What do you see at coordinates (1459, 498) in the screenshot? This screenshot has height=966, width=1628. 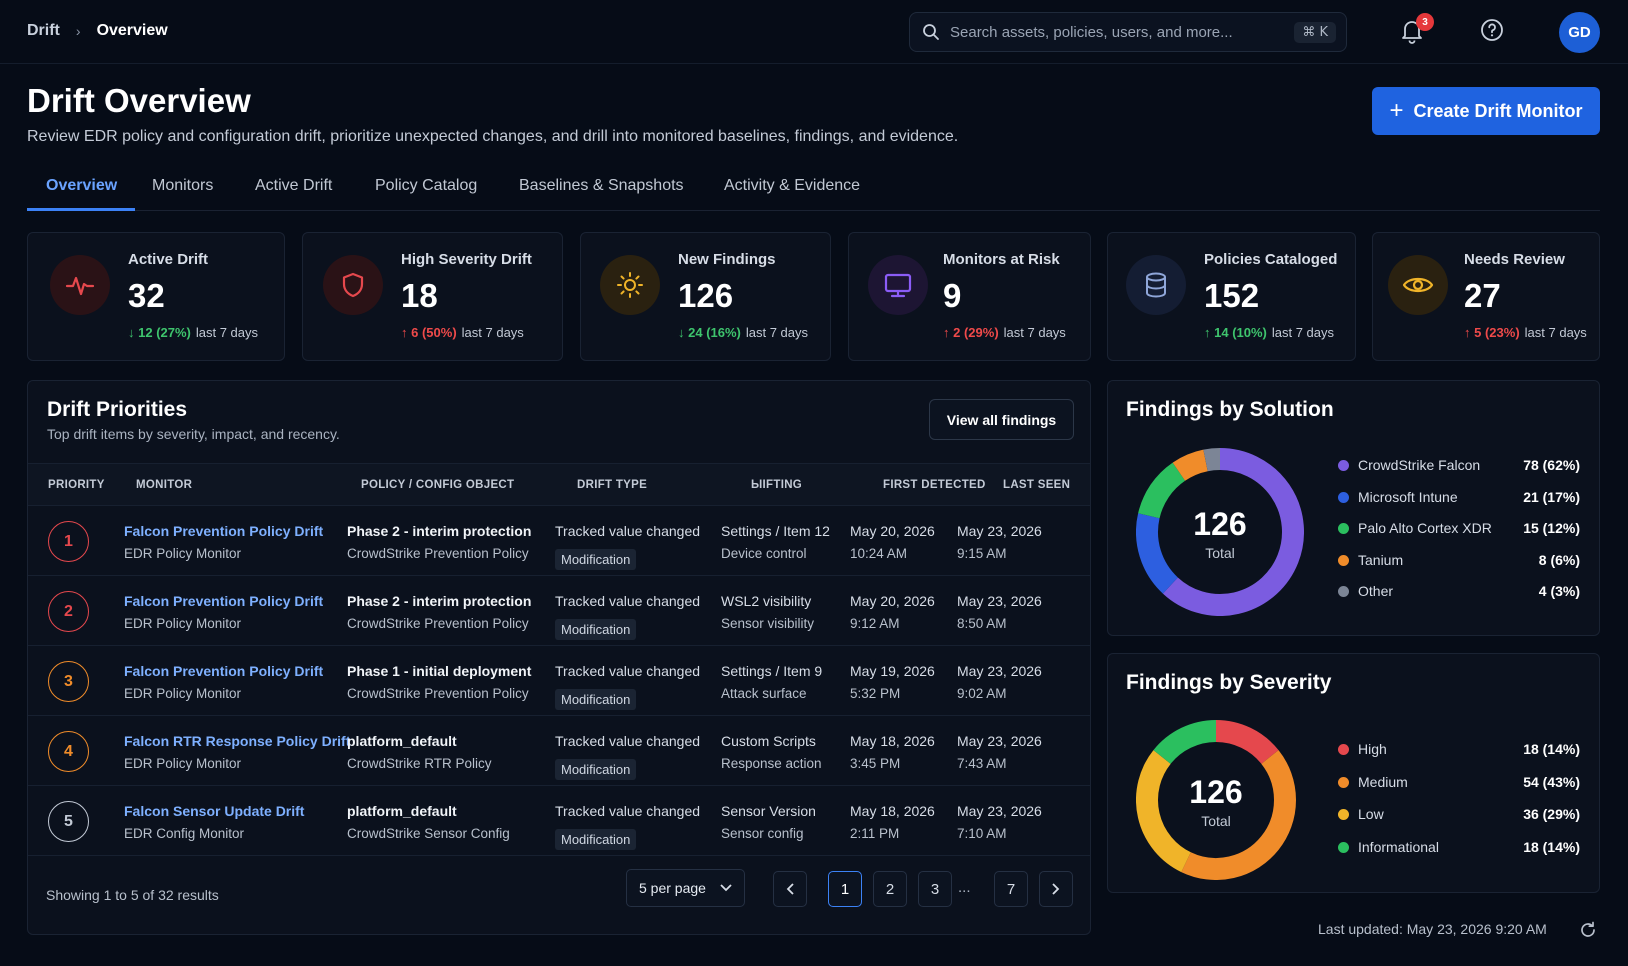 I see `legend-item: Microsoft Intune 21 (17%)` at bounding box center [1459, 498].